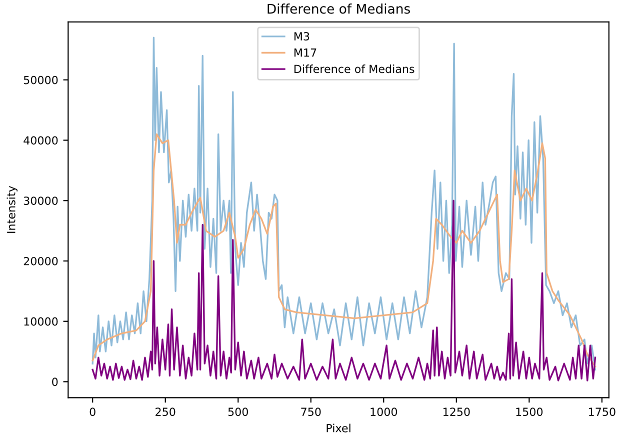  What do you see at coordinates (311, 412) in the screenshot?
I see `x-tick-label: 750` at bounding box center [311, 412].